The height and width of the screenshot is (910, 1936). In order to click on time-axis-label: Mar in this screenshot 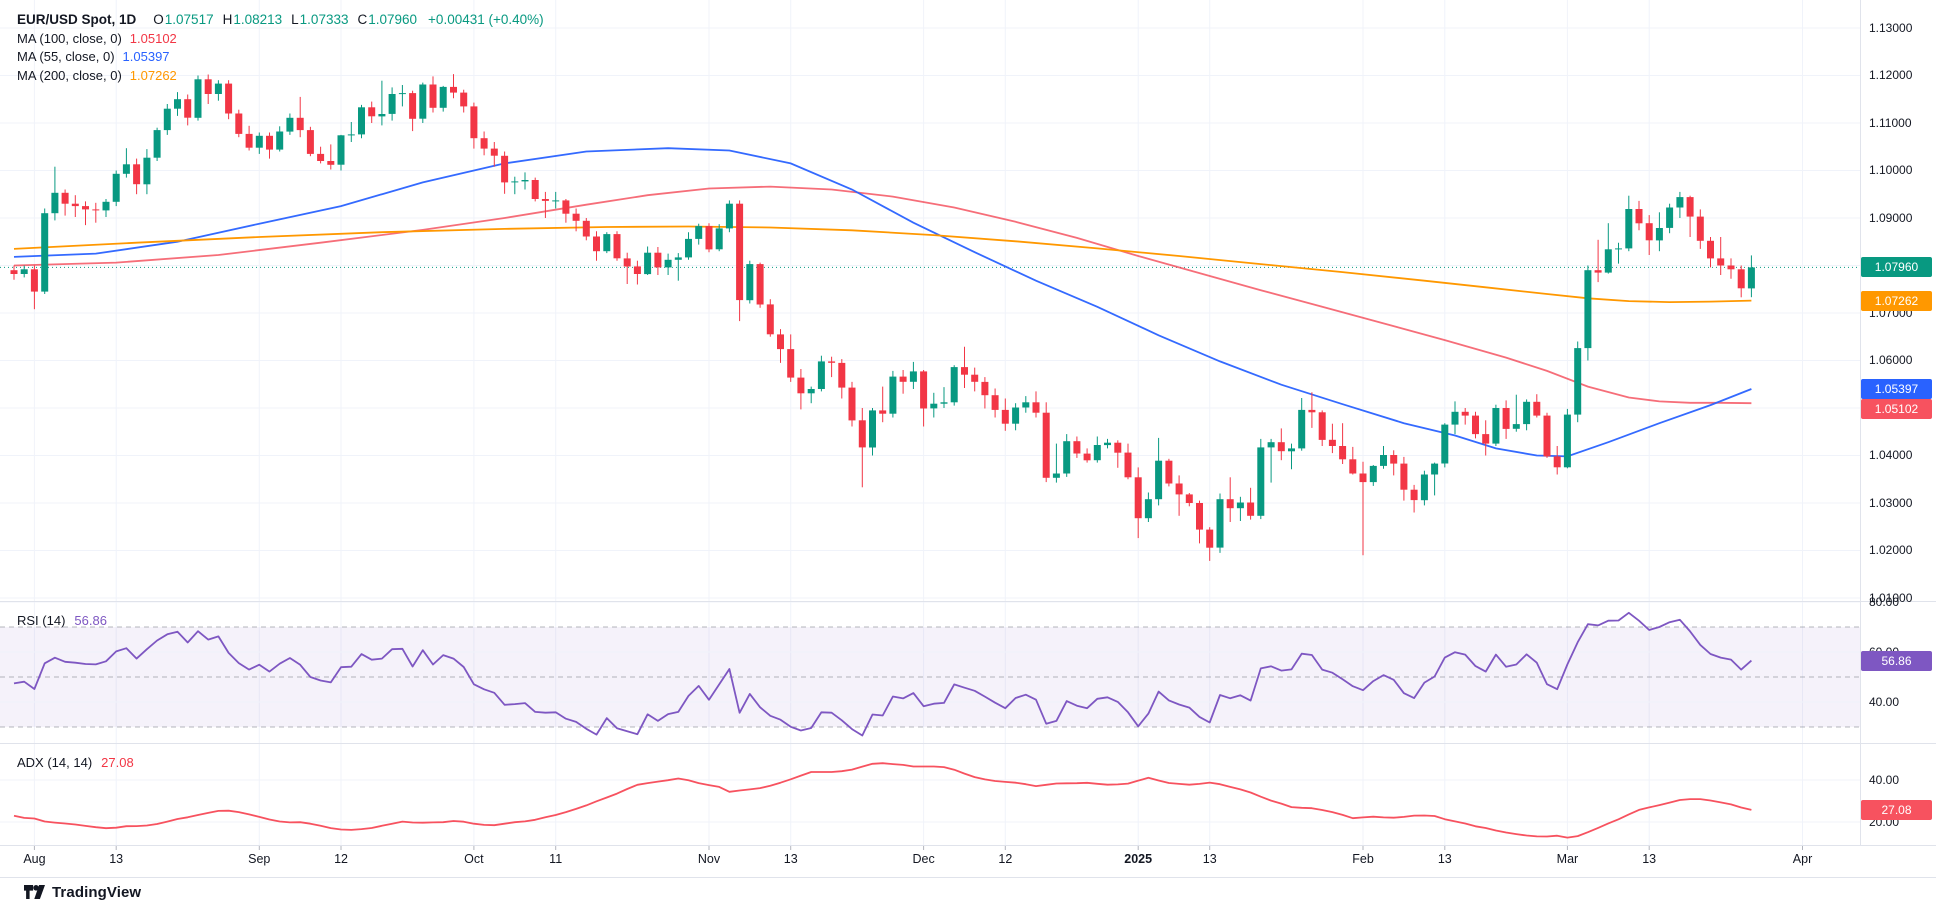, I will do `click(1567, 859)`.